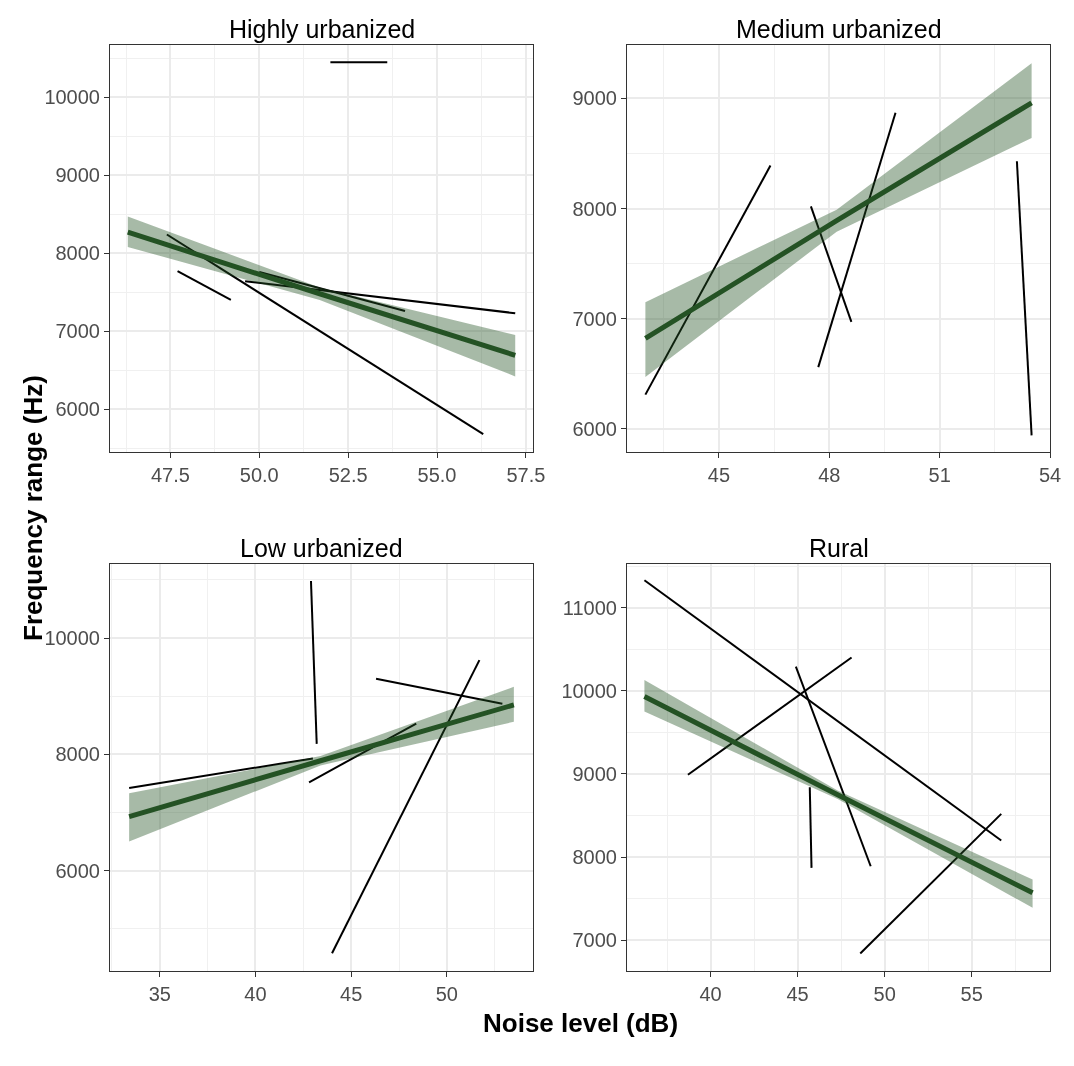 The width and height of the screenshot is (1074, 1066). Describe the element at coordinates (1050, 475) in the screenshot. I see `x-tick-label: 54` at that location.